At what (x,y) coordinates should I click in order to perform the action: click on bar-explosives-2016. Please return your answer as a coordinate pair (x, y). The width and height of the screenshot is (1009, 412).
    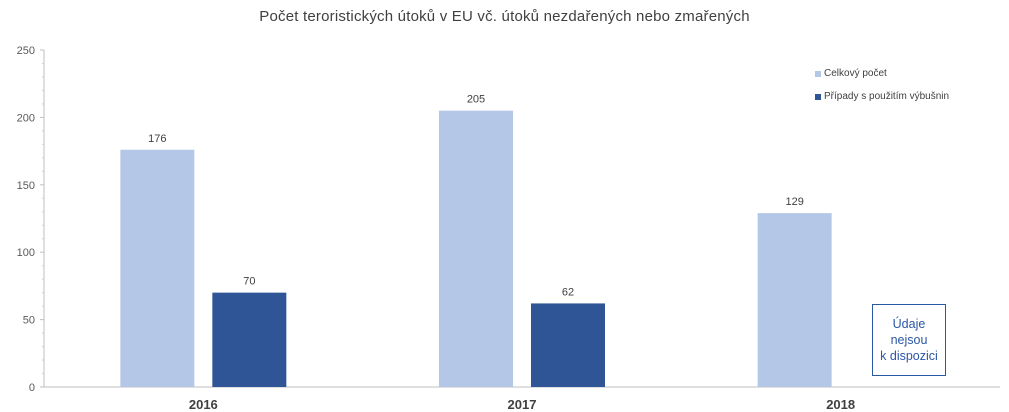
    Looking at the image, I should click on (249, 339).